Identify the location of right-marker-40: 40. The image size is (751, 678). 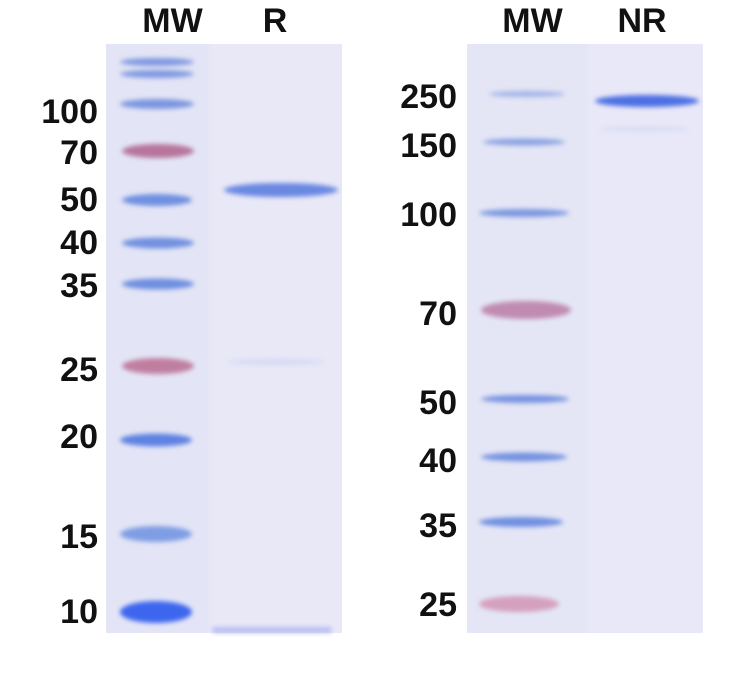
(438, 461).